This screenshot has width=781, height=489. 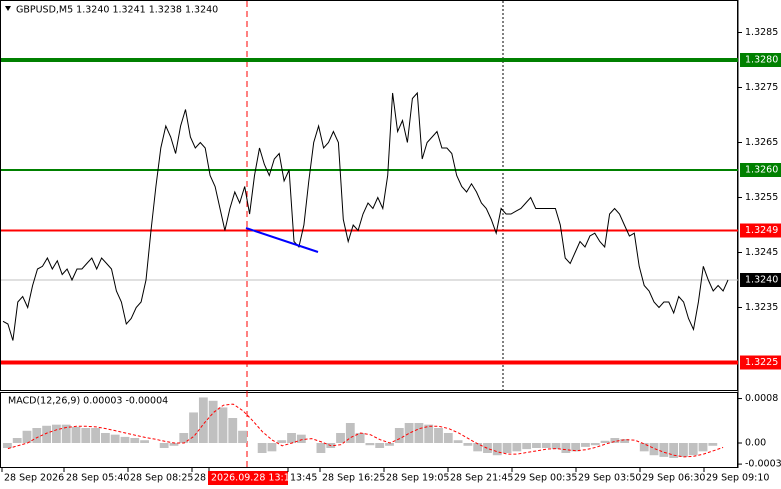 I want to click on chart-title: GBPUSD,M5 1.3240 1.3241 1.3238 1.3240, so click(x=117, y=10).